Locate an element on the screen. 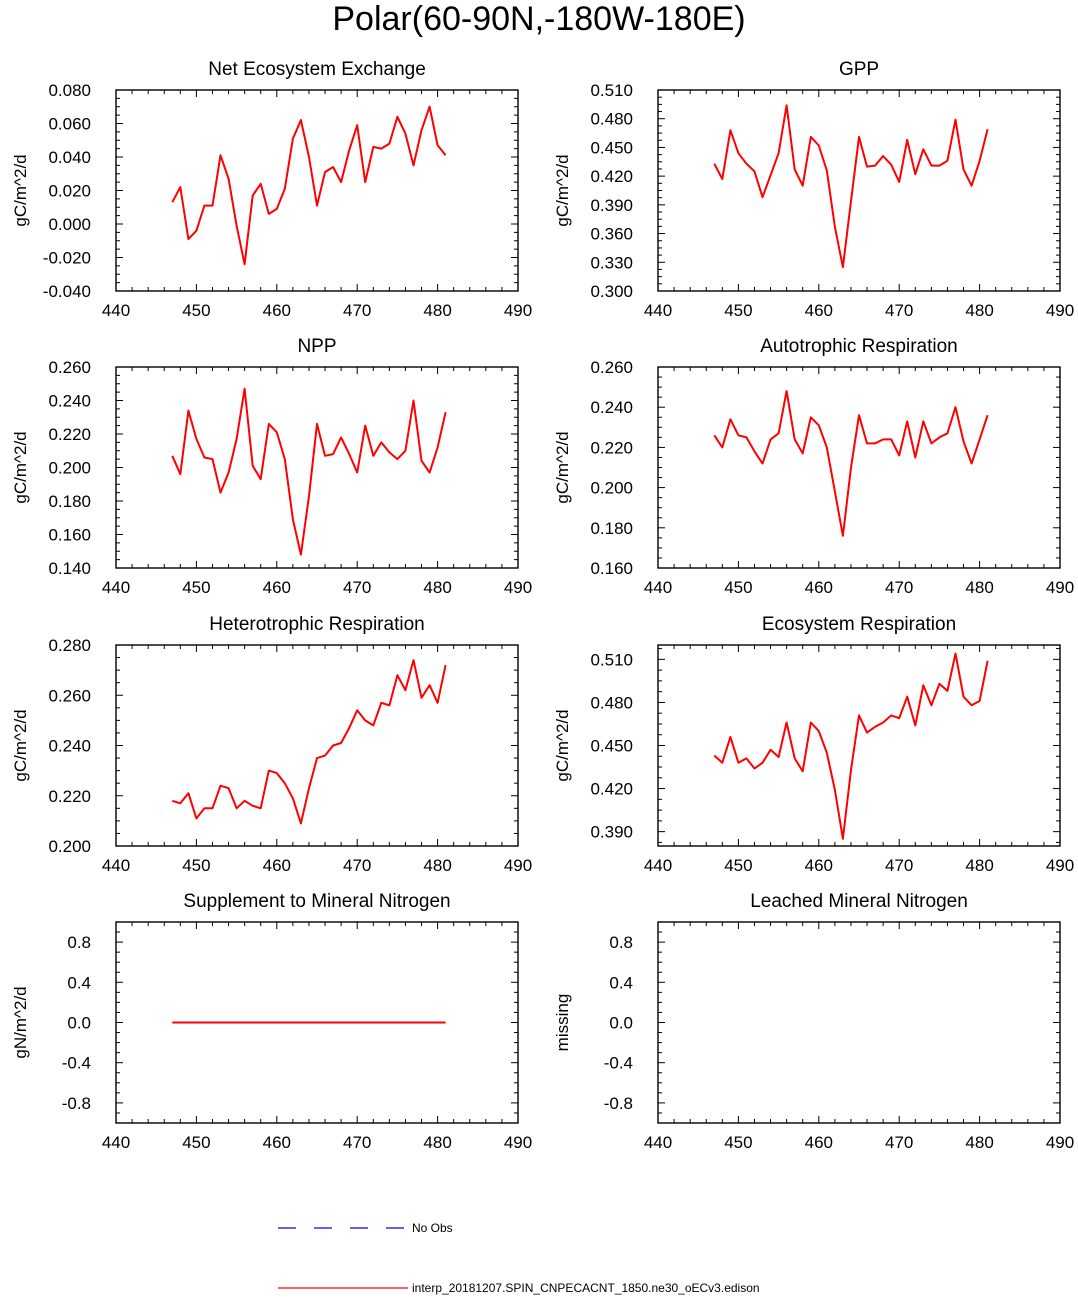  y-tick-label: 0.4 is located at coordinates (79, 982).